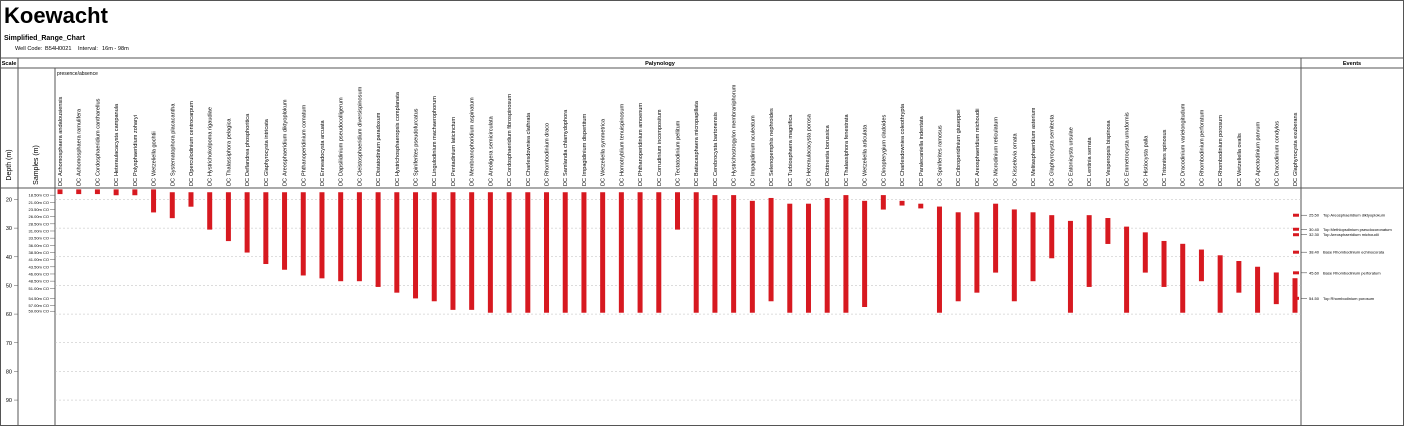 The image size is (1404, 426). Describe the element at coordinates (39, 311) in the screenshot. I see `sample-label: 59.00m CO` at that location.